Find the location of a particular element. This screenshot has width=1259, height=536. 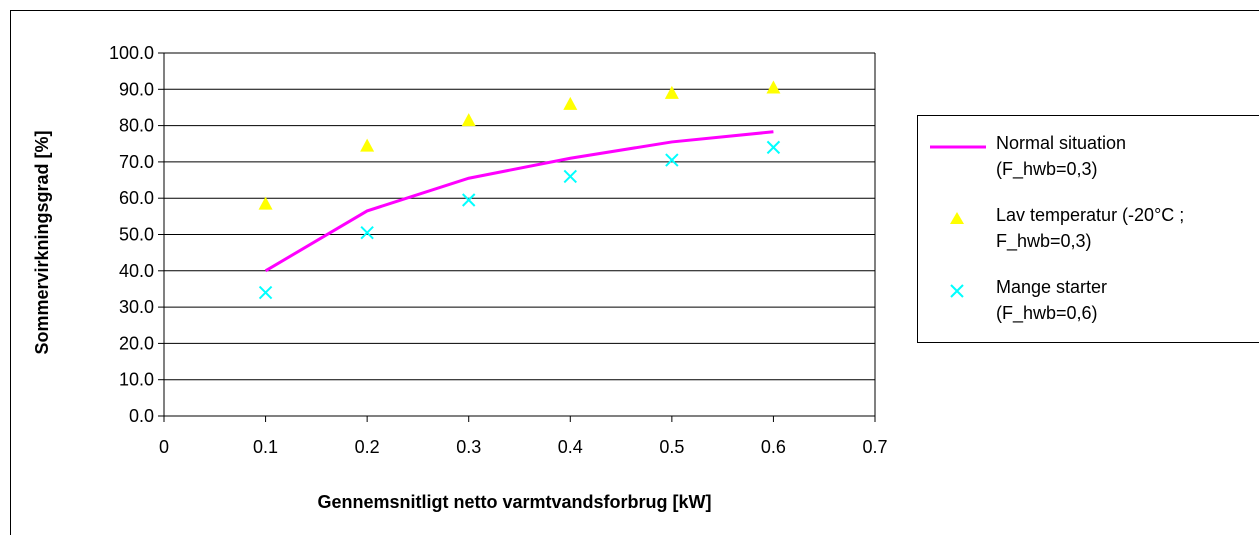

legend-label-line-2: (F_hwb=0,3) is located at coordinates (1047, 169).